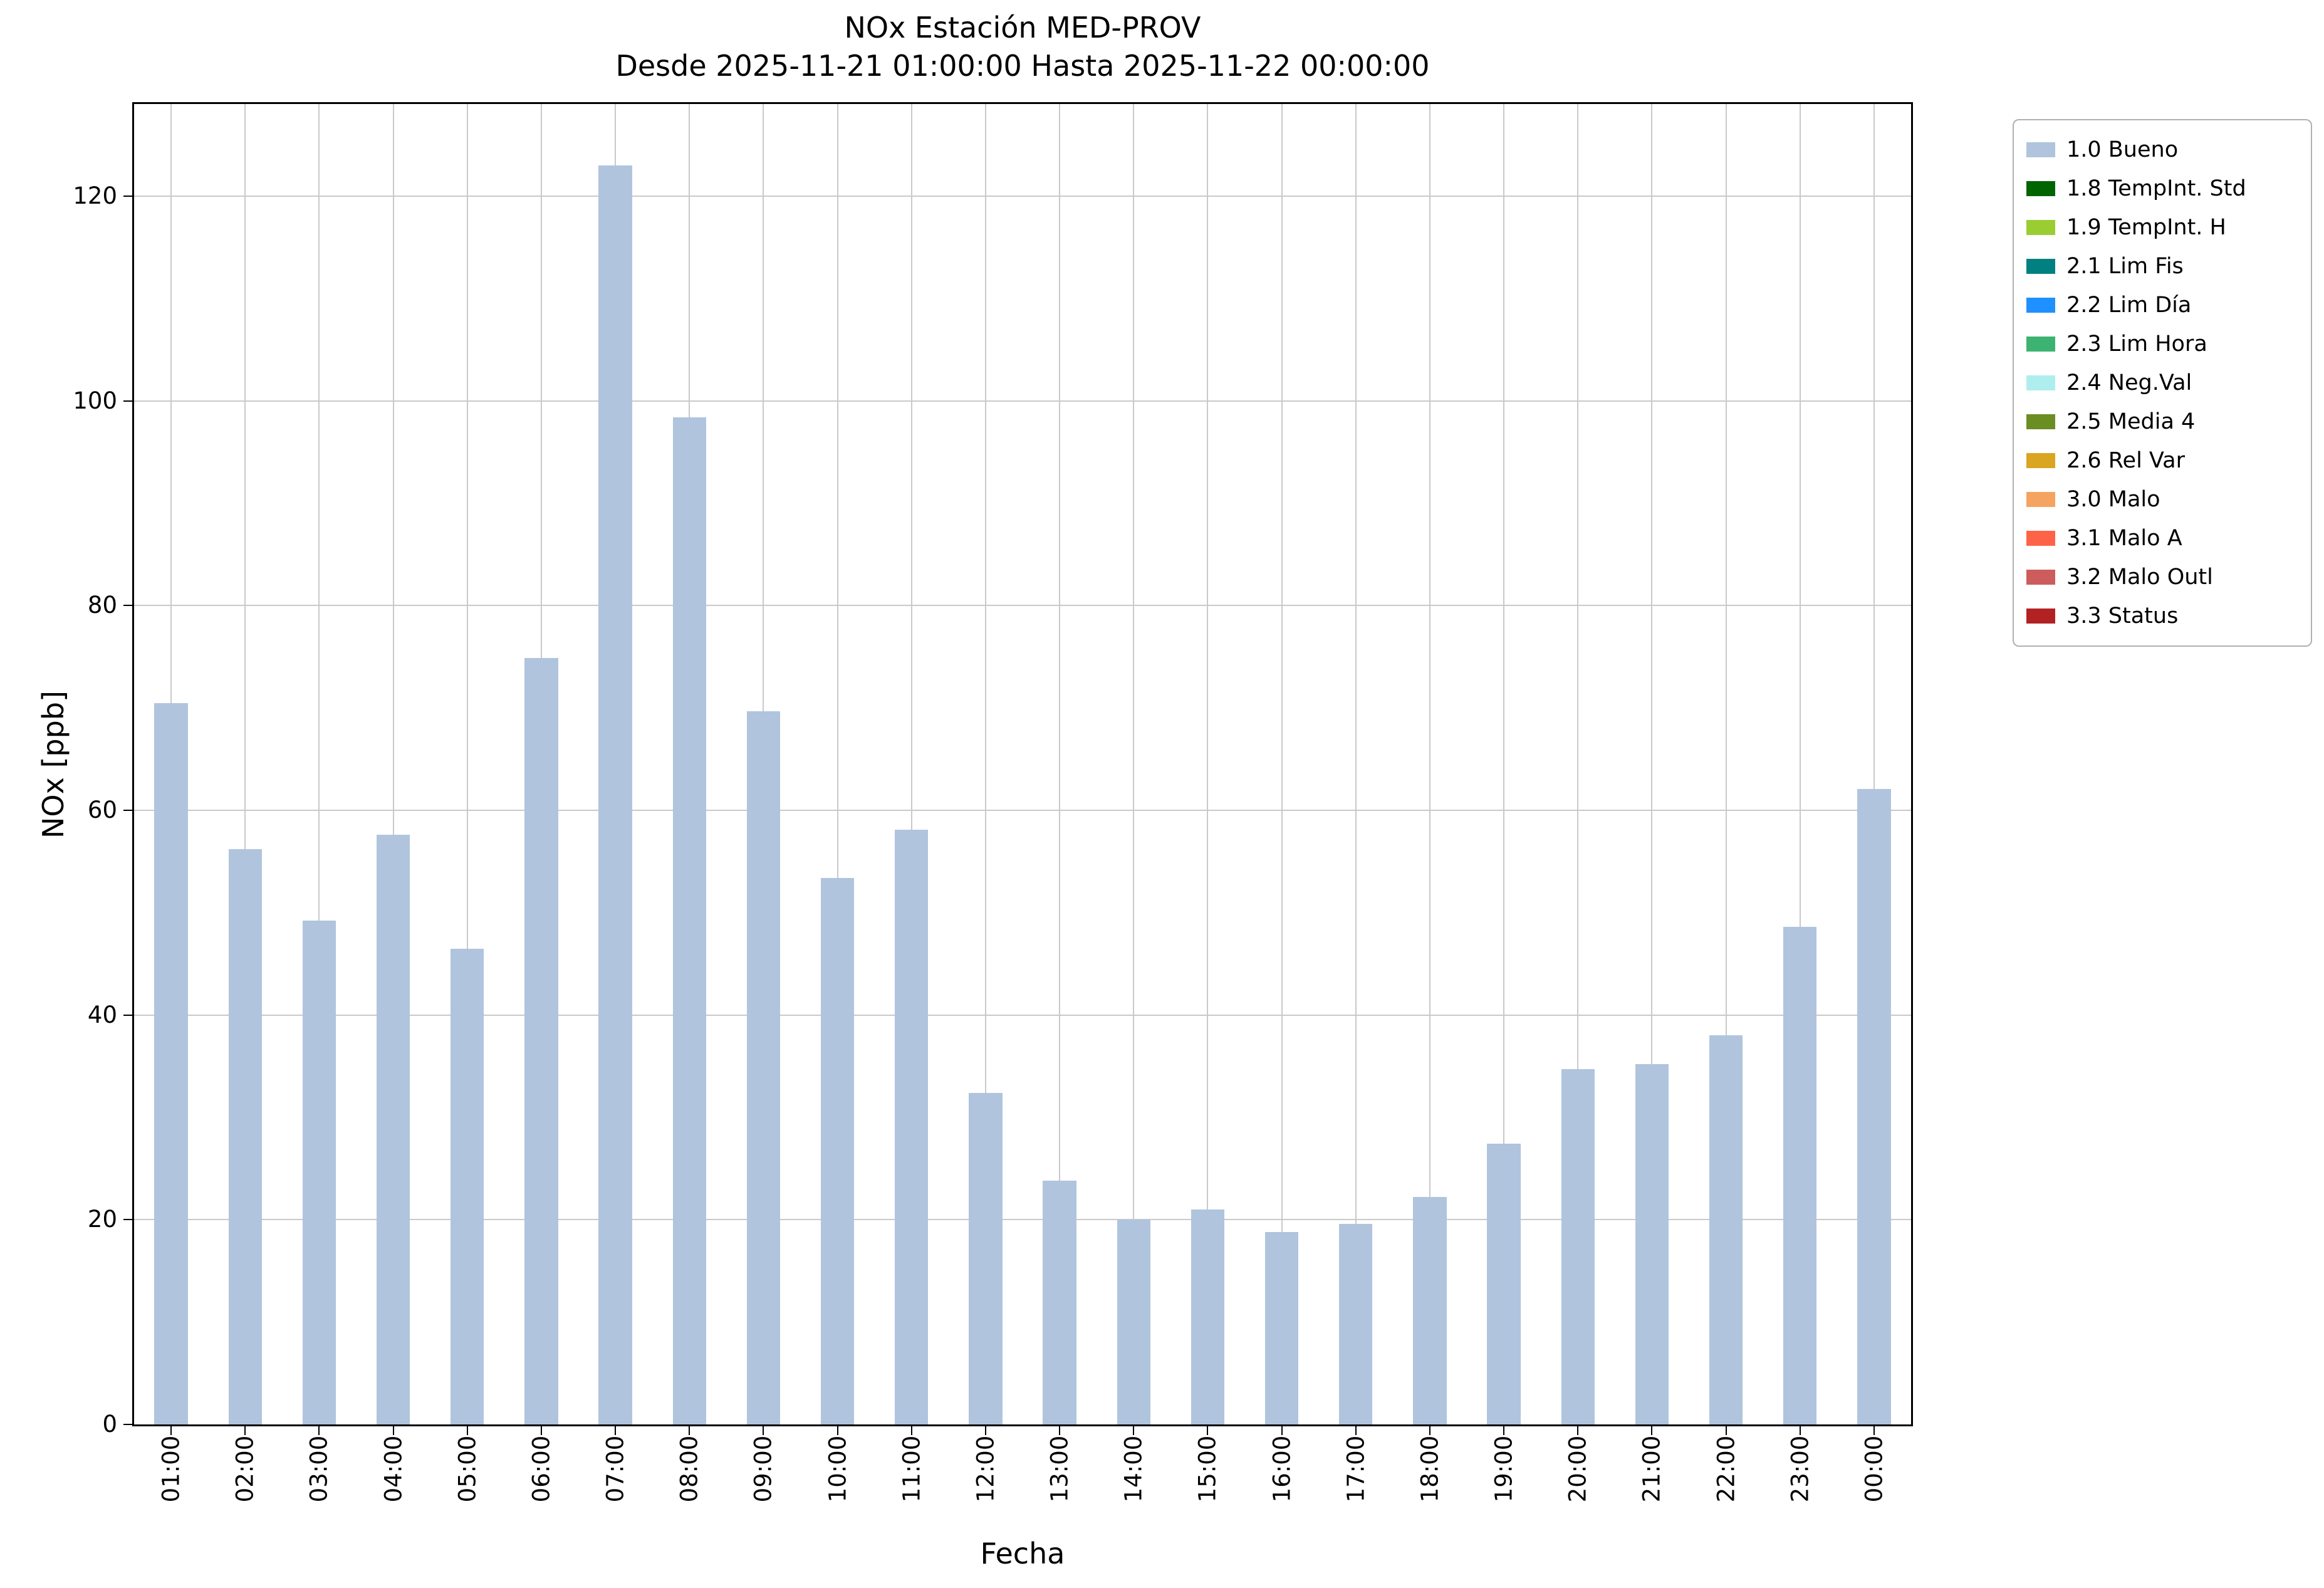  What do you see at coordinates (615, 1469) in the screenshot?
I see `x-tick-label: 07:00` at bounding box center [615, 1469].